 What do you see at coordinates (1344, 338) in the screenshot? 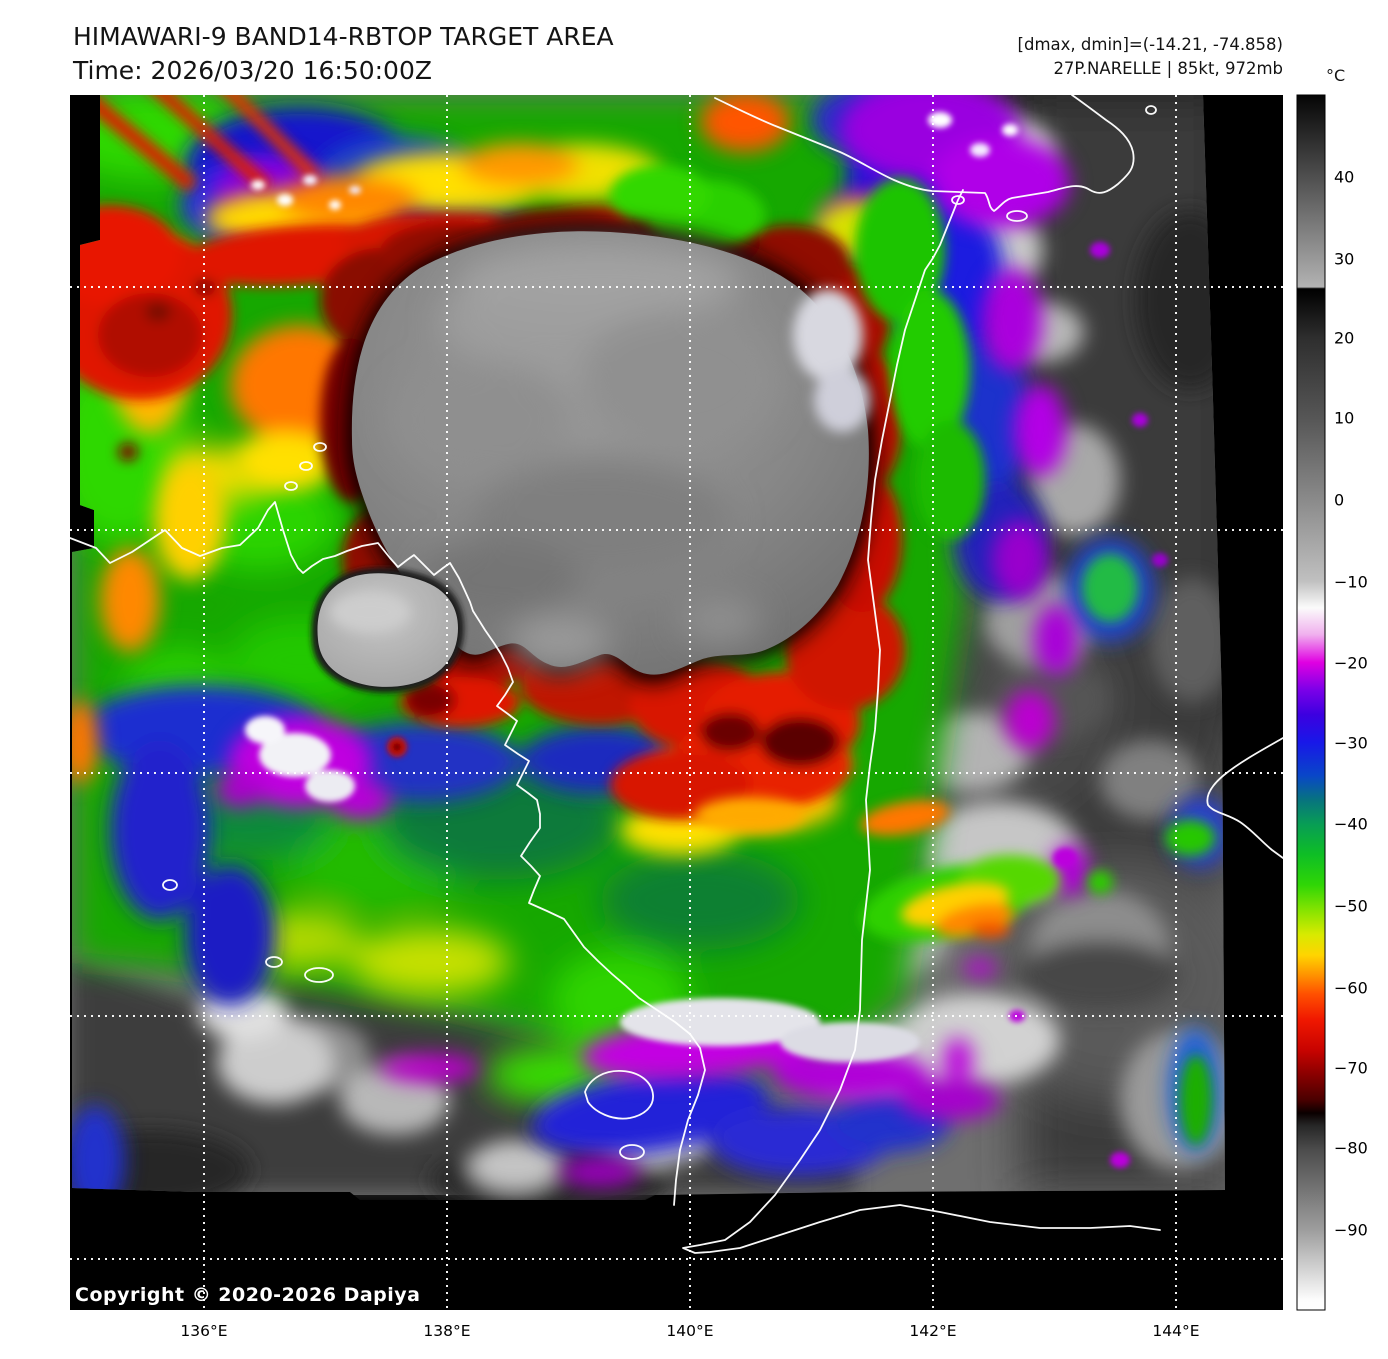
I see `colorbar-tick-label: 20` at bounding box center [1344, 338].